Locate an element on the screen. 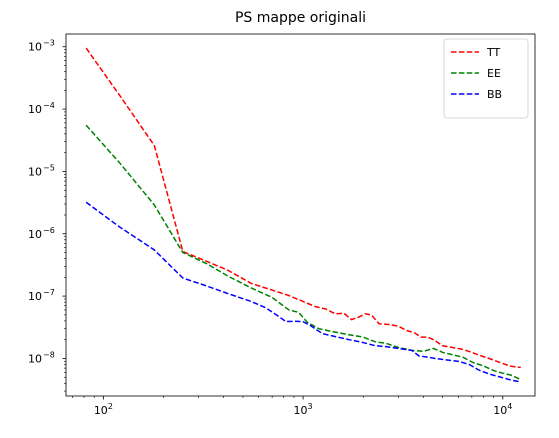 The height and width of the screenshot is (438, 559). y-tick-label-exponent: −6 is located at coordinates (49, 230).